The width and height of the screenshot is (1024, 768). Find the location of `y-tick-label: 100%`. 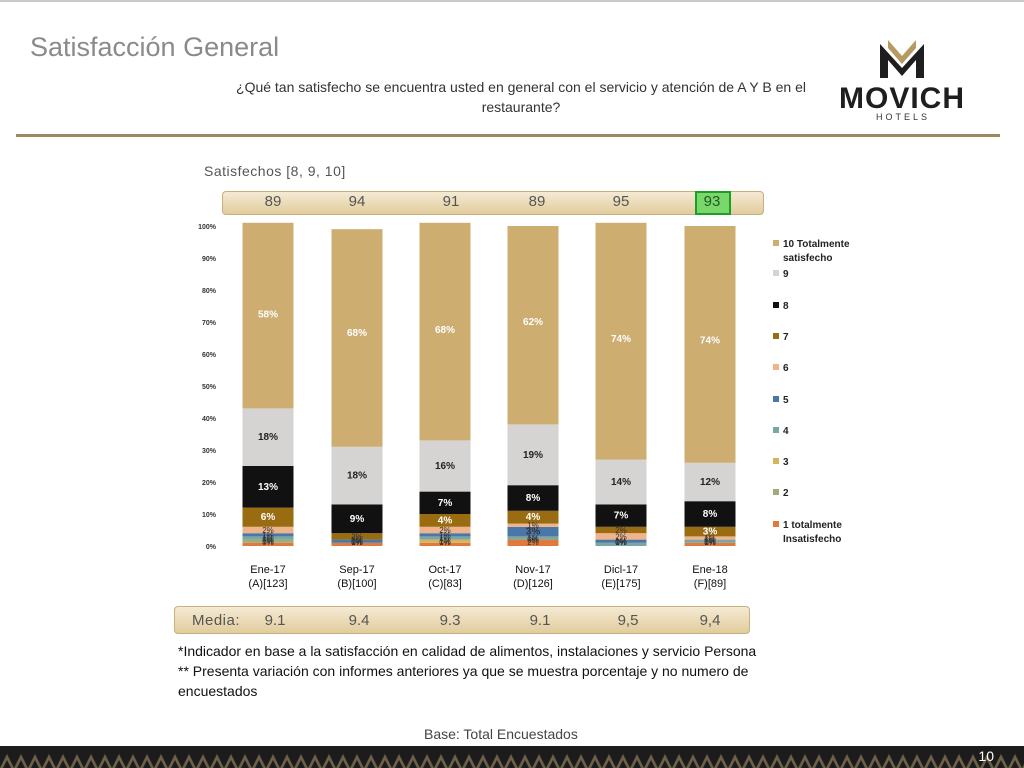

y-tick-label: 100% is located at coordinates (207, 227).